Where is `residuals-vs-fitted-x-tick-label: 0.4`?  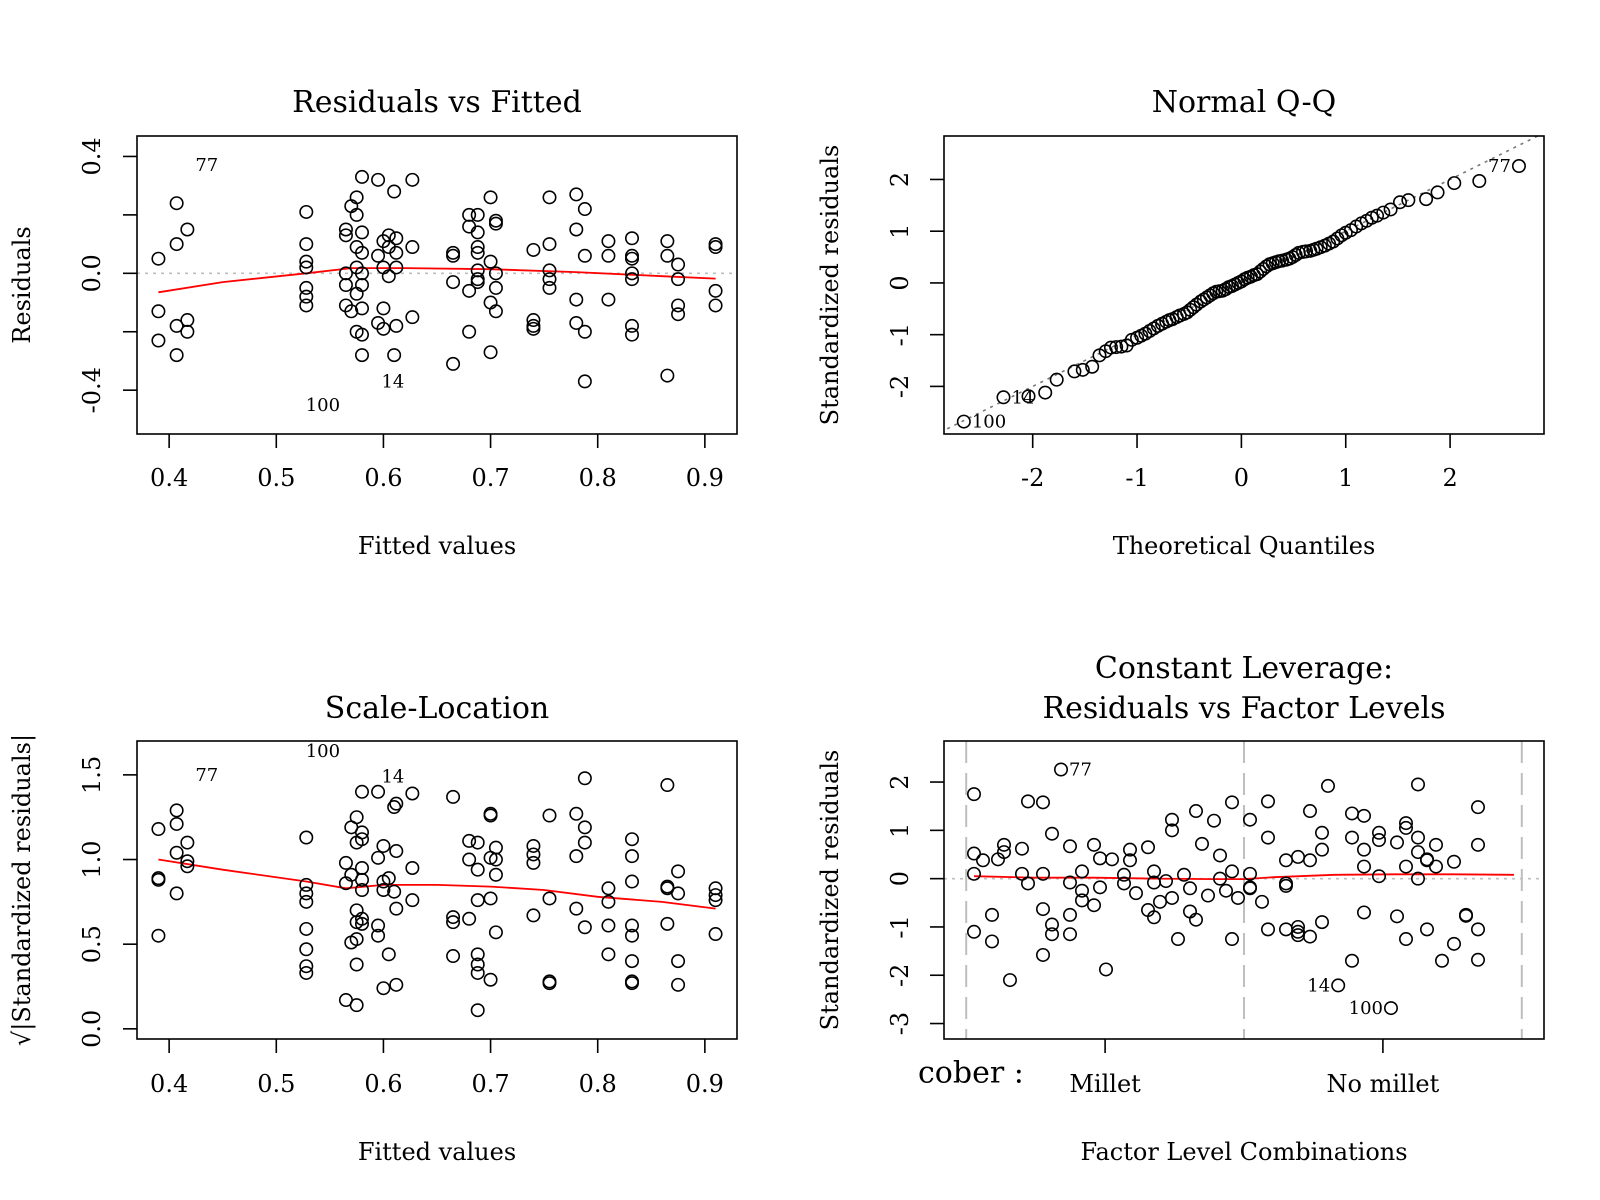
residuals-vs-fitted-x-tick-label: 0.4 is located at coordinates (169, 478).